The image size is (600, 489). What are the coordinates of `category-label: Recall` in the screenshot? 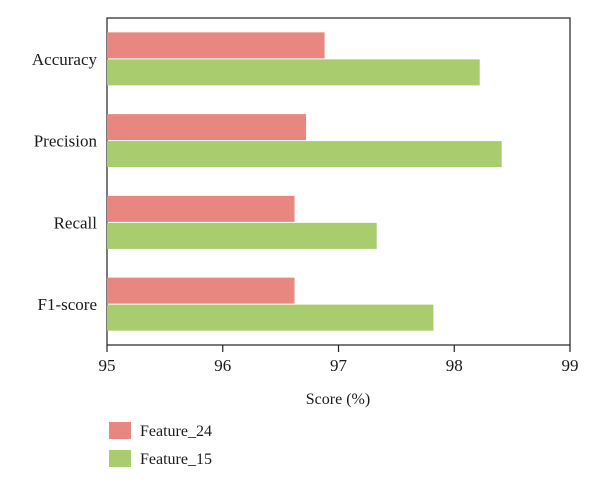 It's located at (76, 222).